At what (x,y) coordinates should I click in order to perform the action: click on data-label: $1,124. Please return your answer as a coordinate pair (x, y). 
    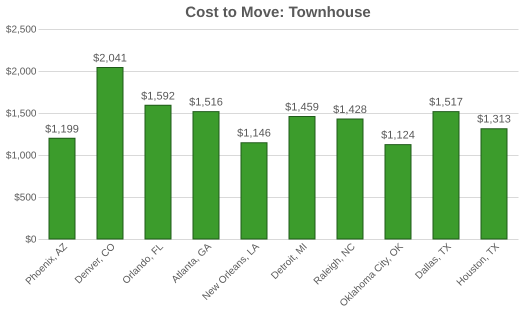
    Looking at the image, I should click on (398, 136).